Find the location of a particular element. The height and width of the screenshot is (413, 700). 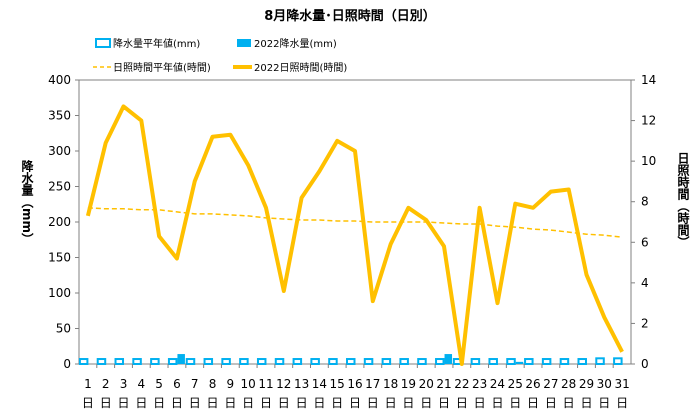

x-category-label: 26 is located at coordinates (532, 384).